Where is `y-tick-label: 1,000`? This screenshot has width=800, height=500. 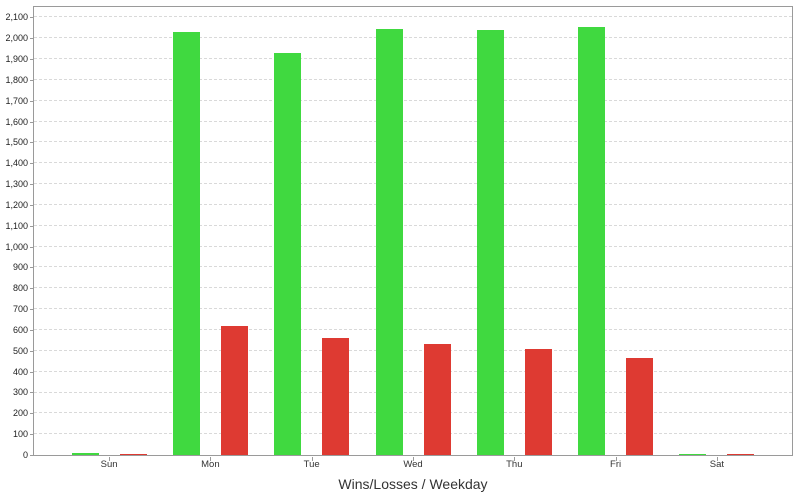
y-tick-label: 1,000 is located at coordinates (16, 246).